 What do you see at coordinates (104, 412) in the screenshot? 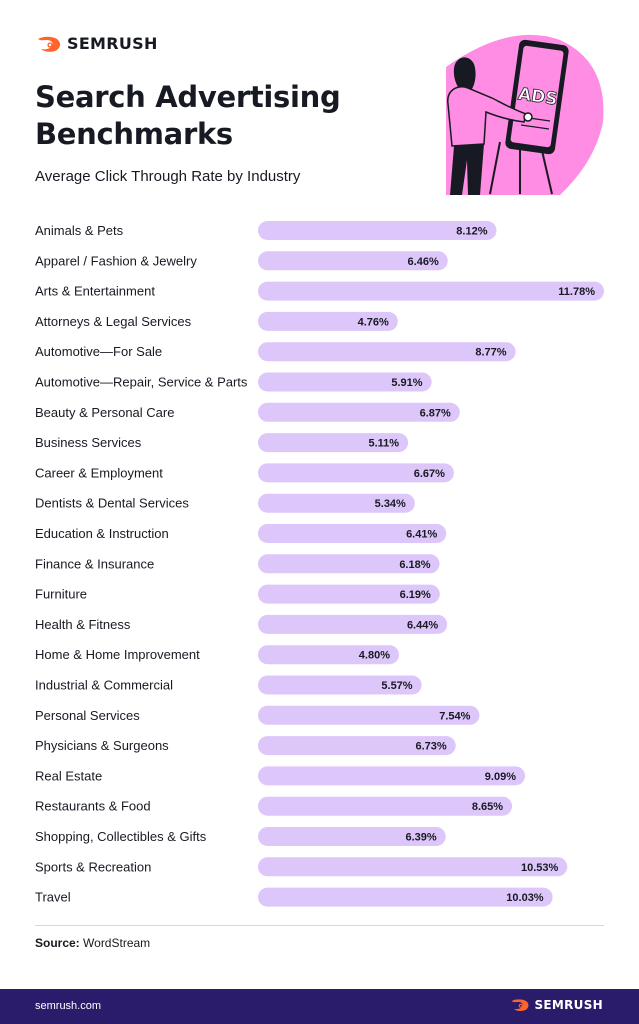
I see `category-label: Beauty & Personal Care` at bounding box center [104, 412].